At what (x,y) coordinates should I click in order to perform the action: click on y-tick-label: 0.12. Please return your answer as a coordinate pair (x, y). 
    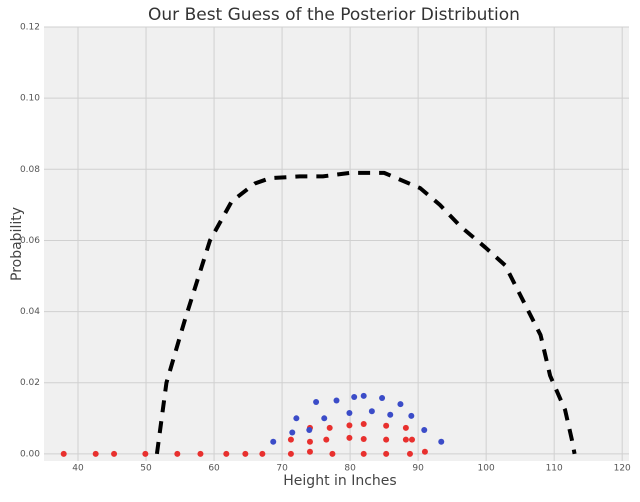
    Looking at the image, I should click on (30, 28).